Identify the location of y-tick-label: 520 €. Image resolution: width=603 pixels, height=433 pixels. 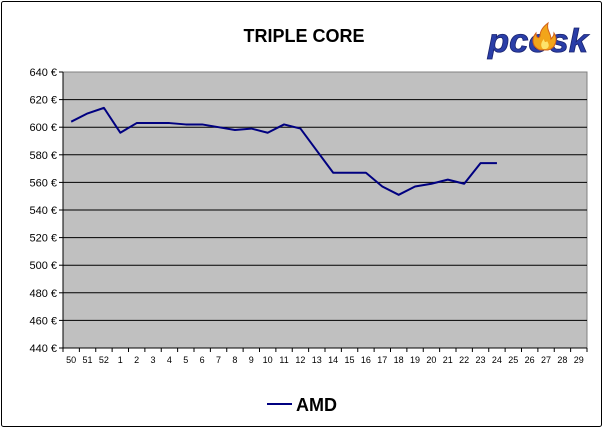
(43, 239).